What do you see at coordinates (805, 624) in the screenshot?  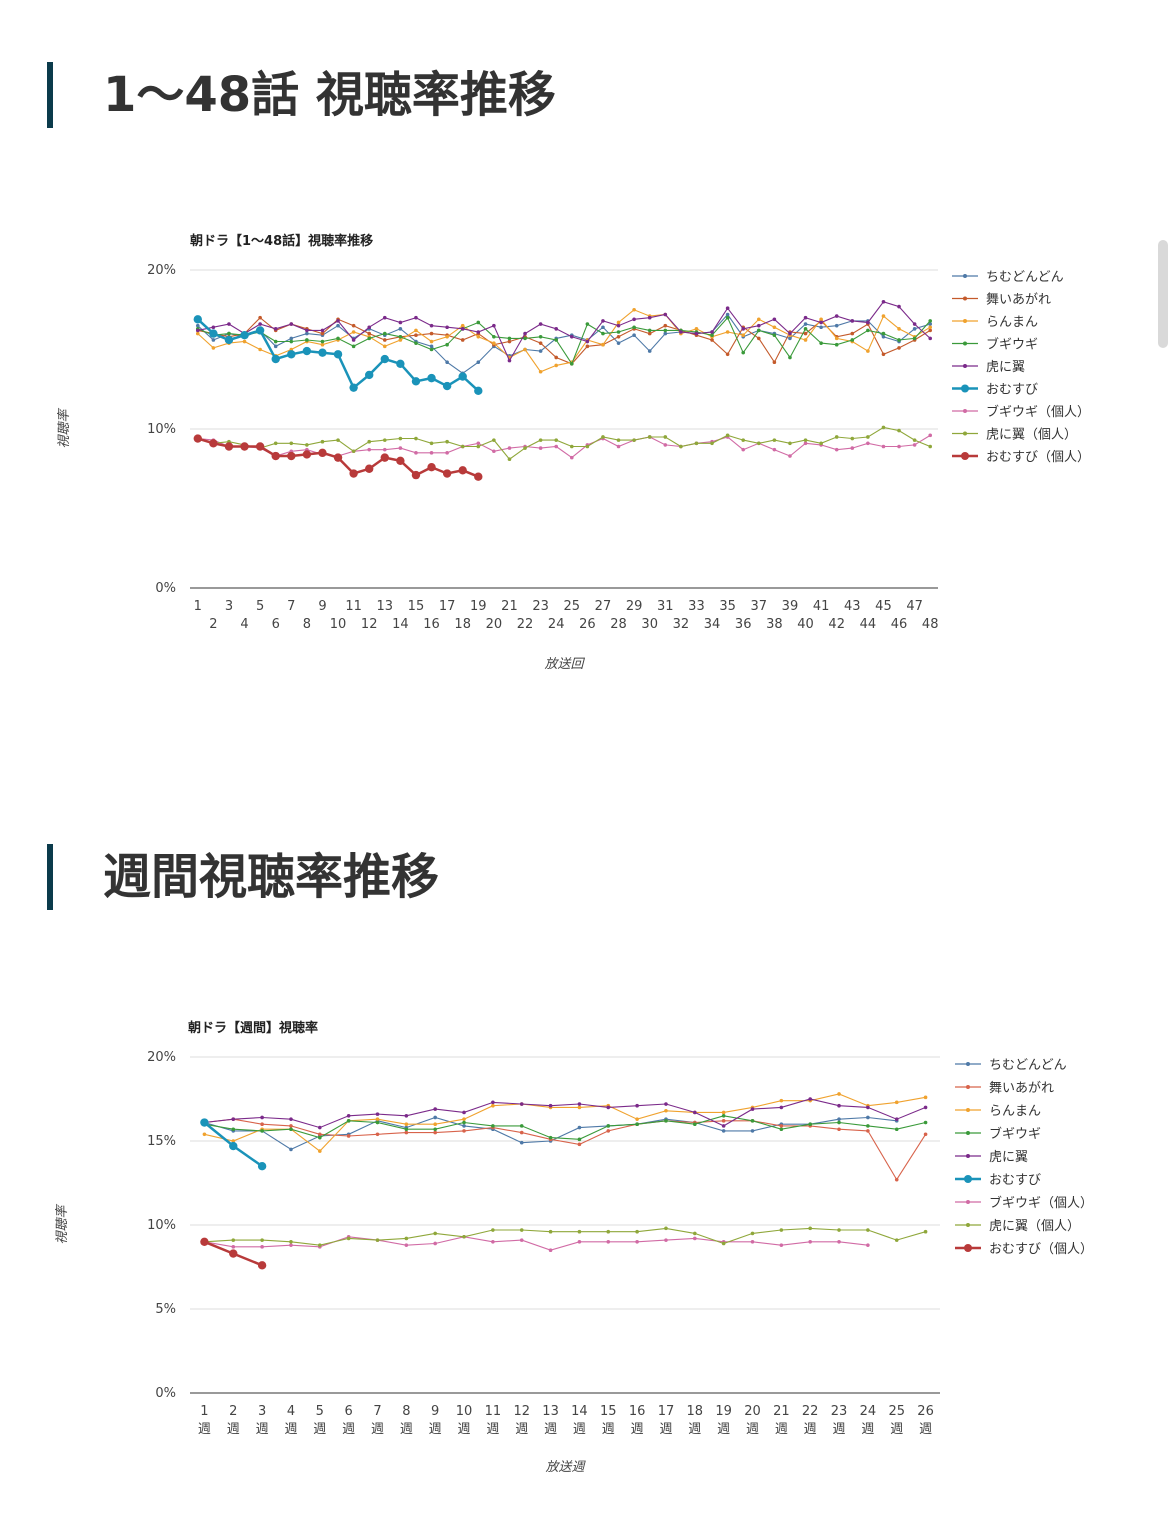 I see `x-tick-label: 40` at bounding box center [805, 624].